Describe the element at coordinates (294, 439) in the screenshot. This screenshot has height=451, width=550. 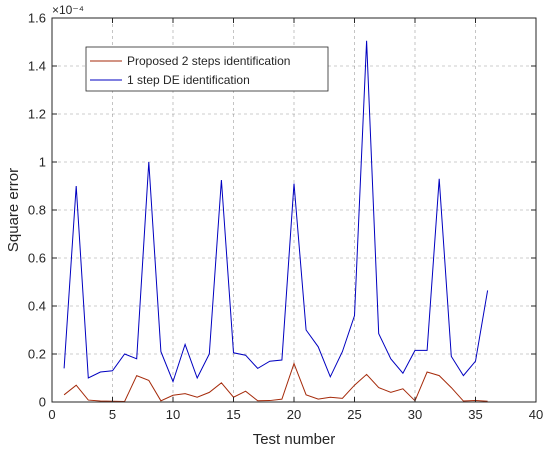
I see `x-axis-label: Test number` at that location.